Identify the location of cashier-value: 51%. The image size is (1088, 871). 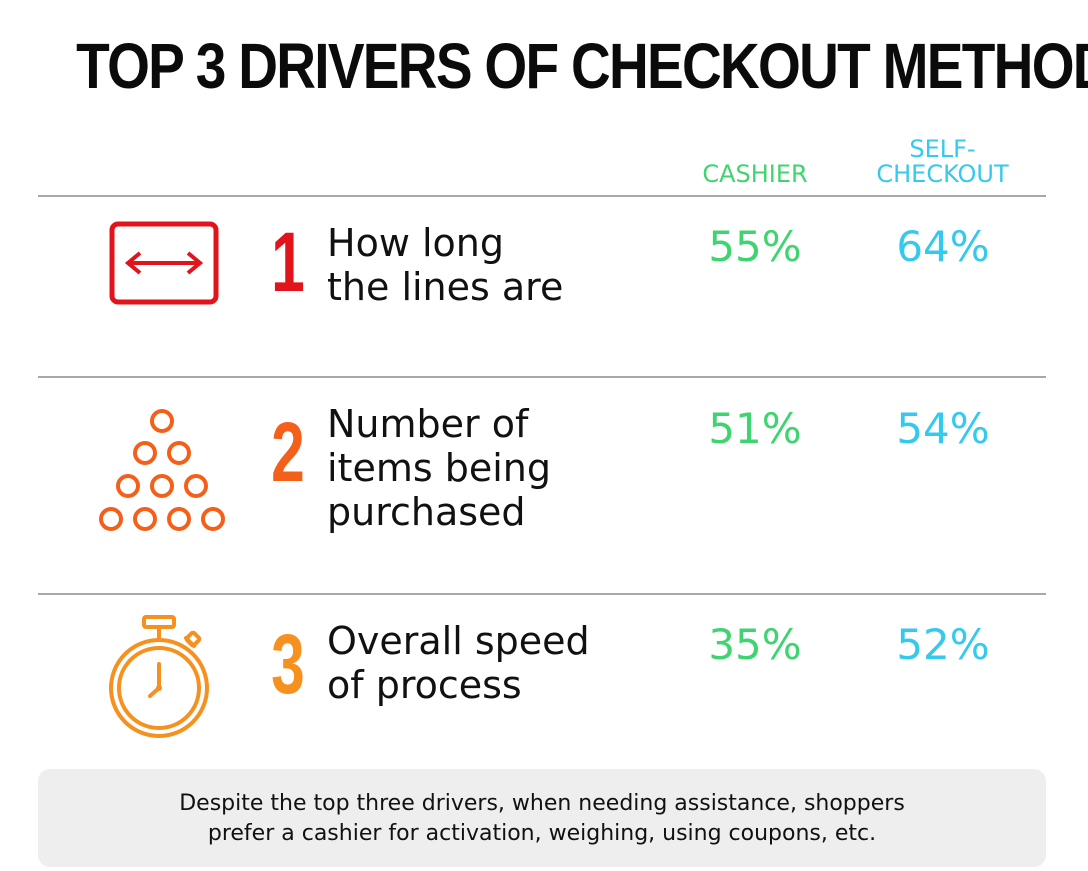
(755, 428).